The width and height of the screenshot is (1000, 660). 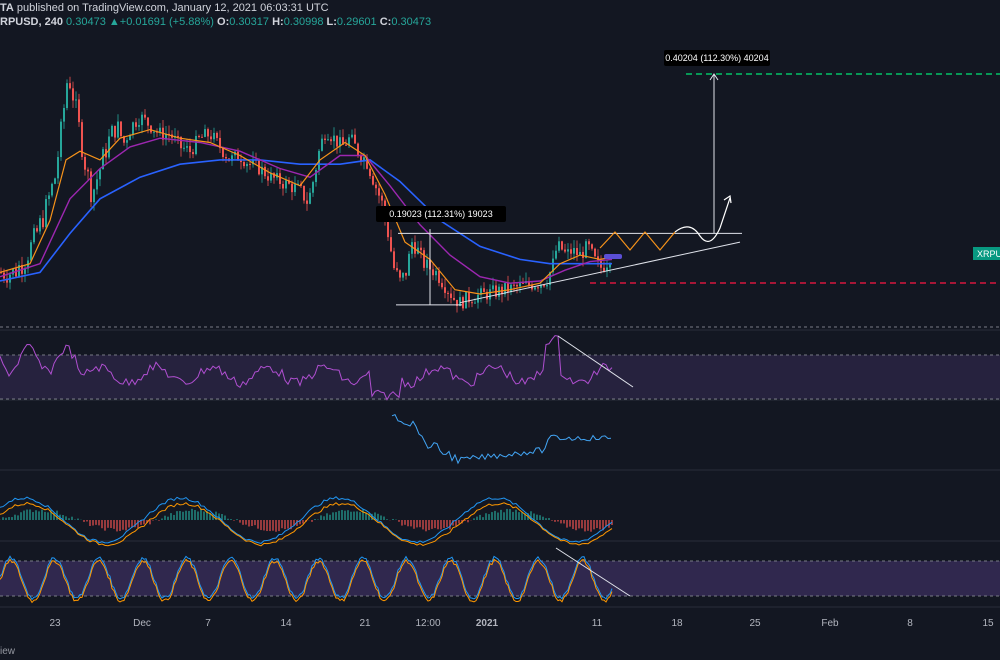 What do you see at coordinates (306, 578) in the screenshot?
I see `stoch-k-line` at bounding box center [306, 578].